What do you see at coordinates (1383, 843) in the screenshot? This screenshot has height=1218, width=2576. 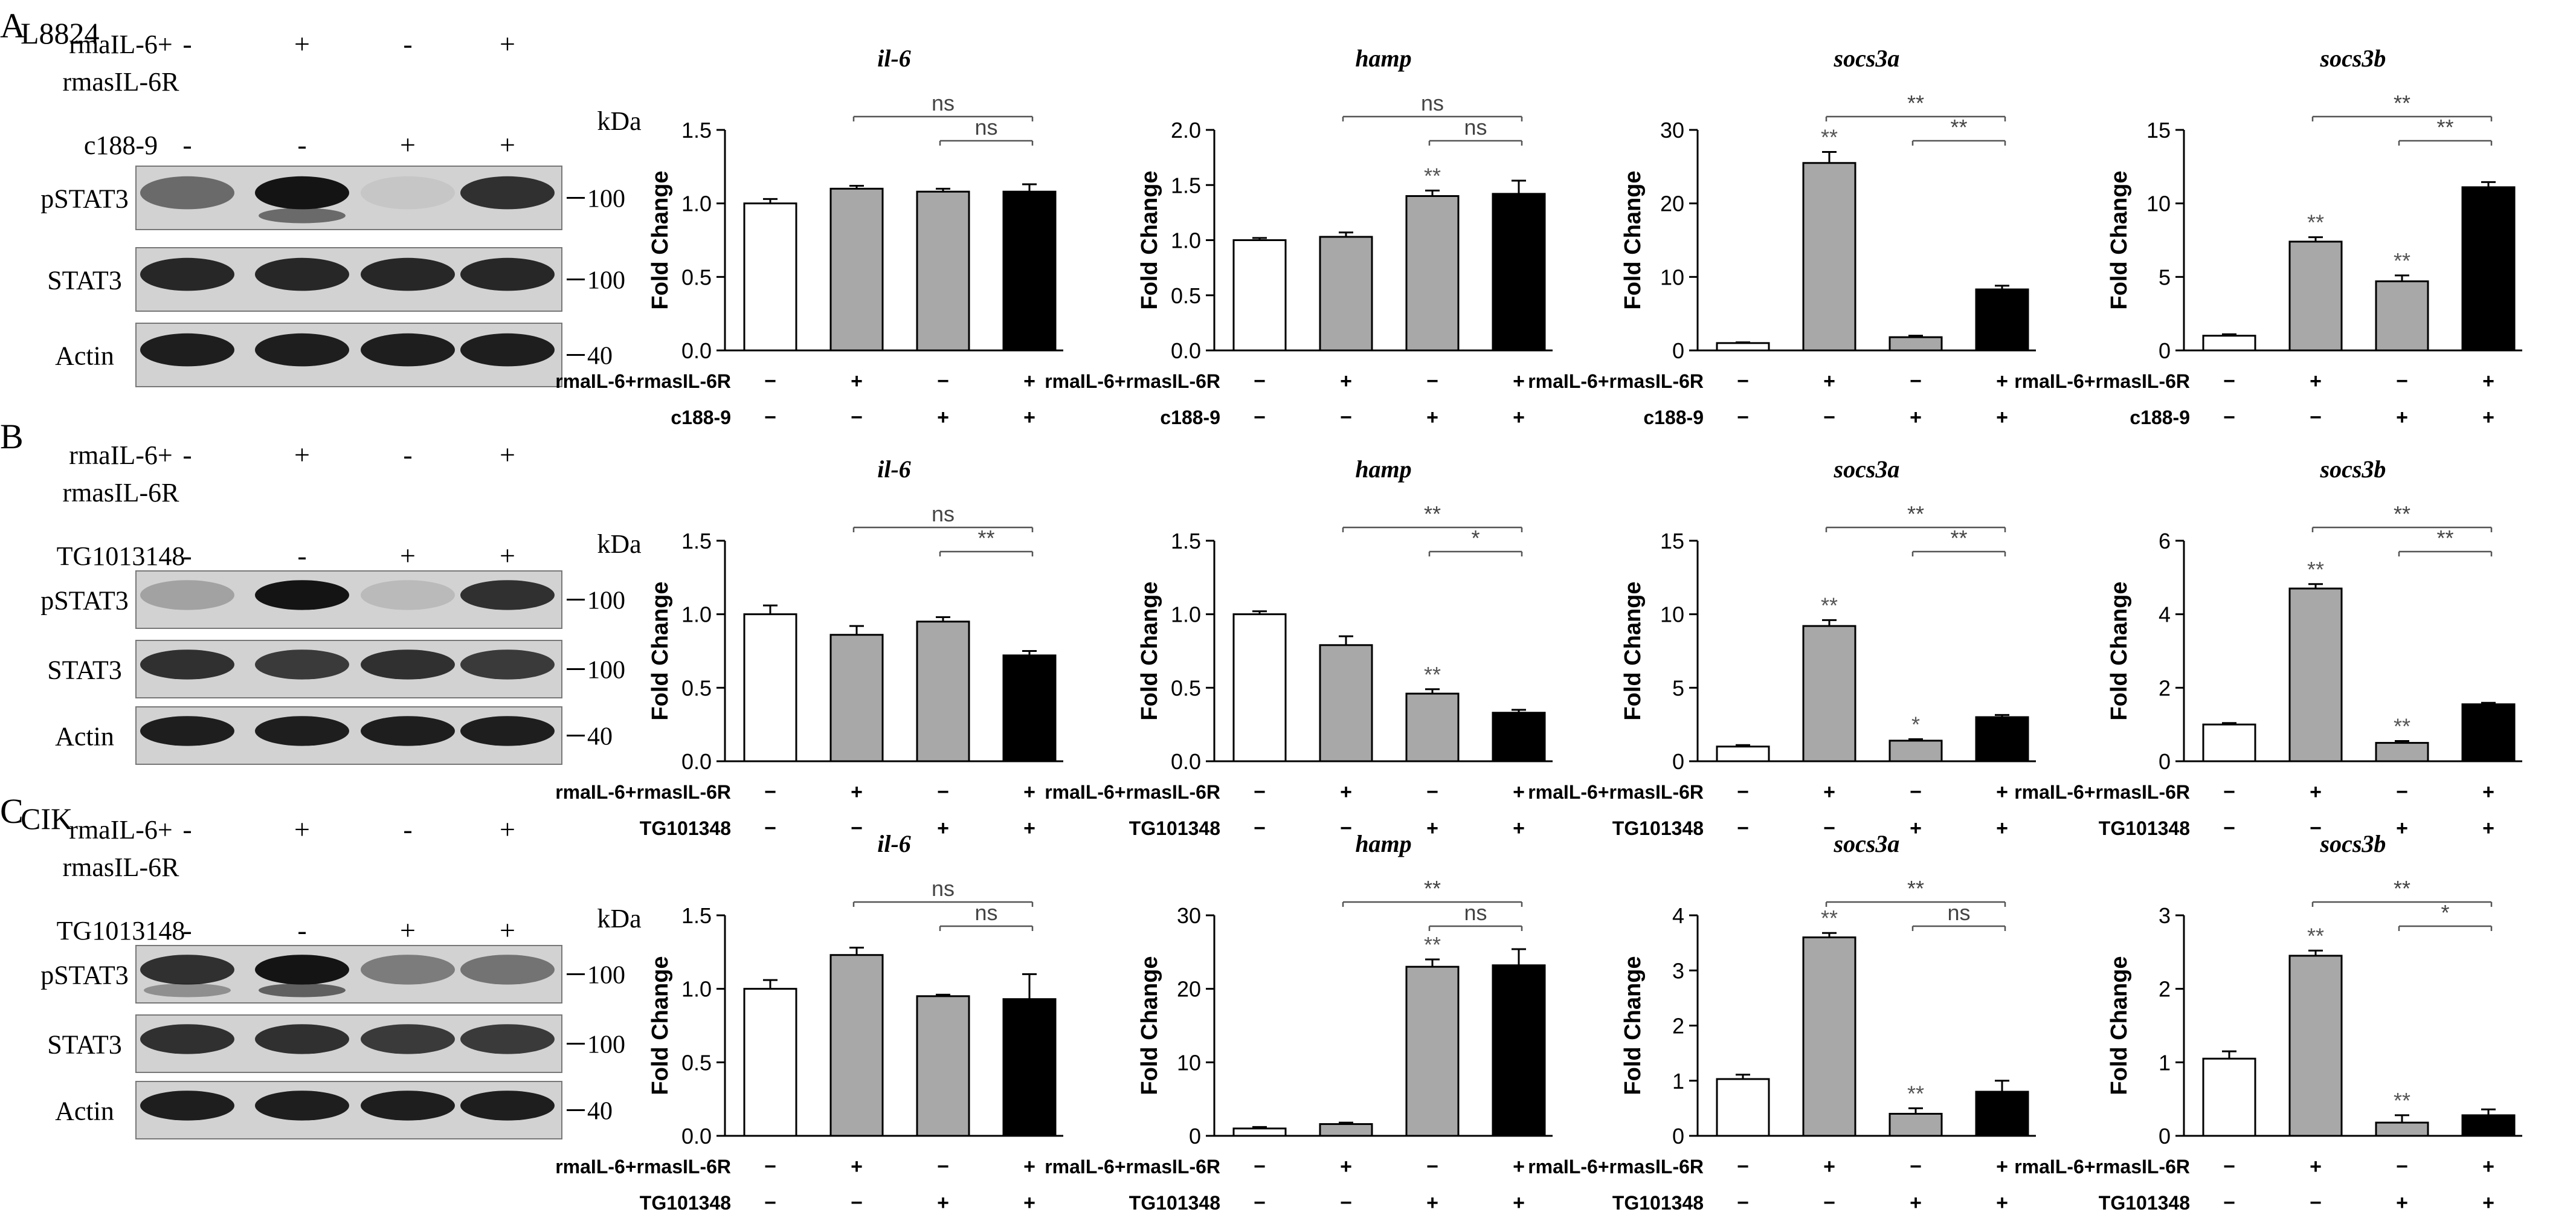 I see `chart-title: hamp` at bounding box center [1383, 843].